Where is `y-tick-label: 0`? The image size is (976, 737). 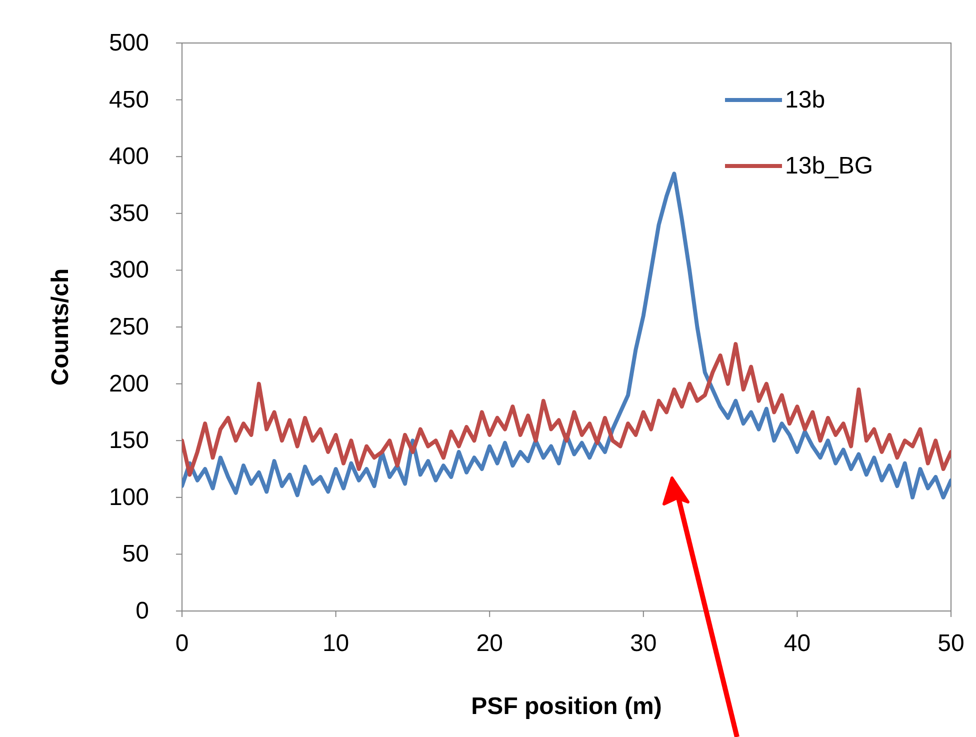 y-tick-label: 0 is located at coordinates (142, 611).